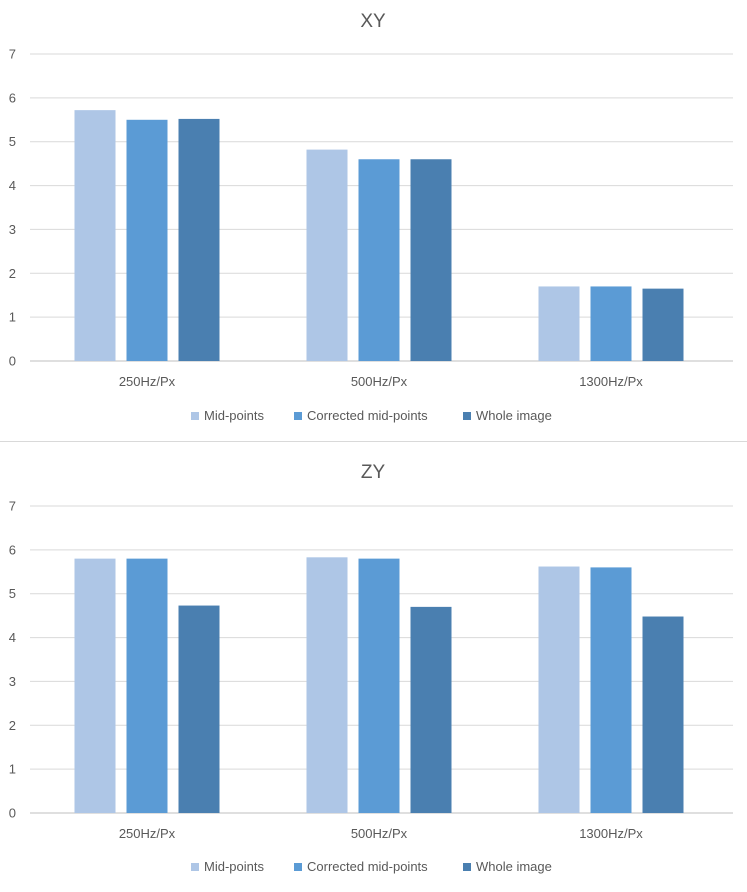  What do you see at coordinates (514, 866) in the screenshot?
I see `chart-2-legend-label: Whole image` at bounding box center [514, 866].